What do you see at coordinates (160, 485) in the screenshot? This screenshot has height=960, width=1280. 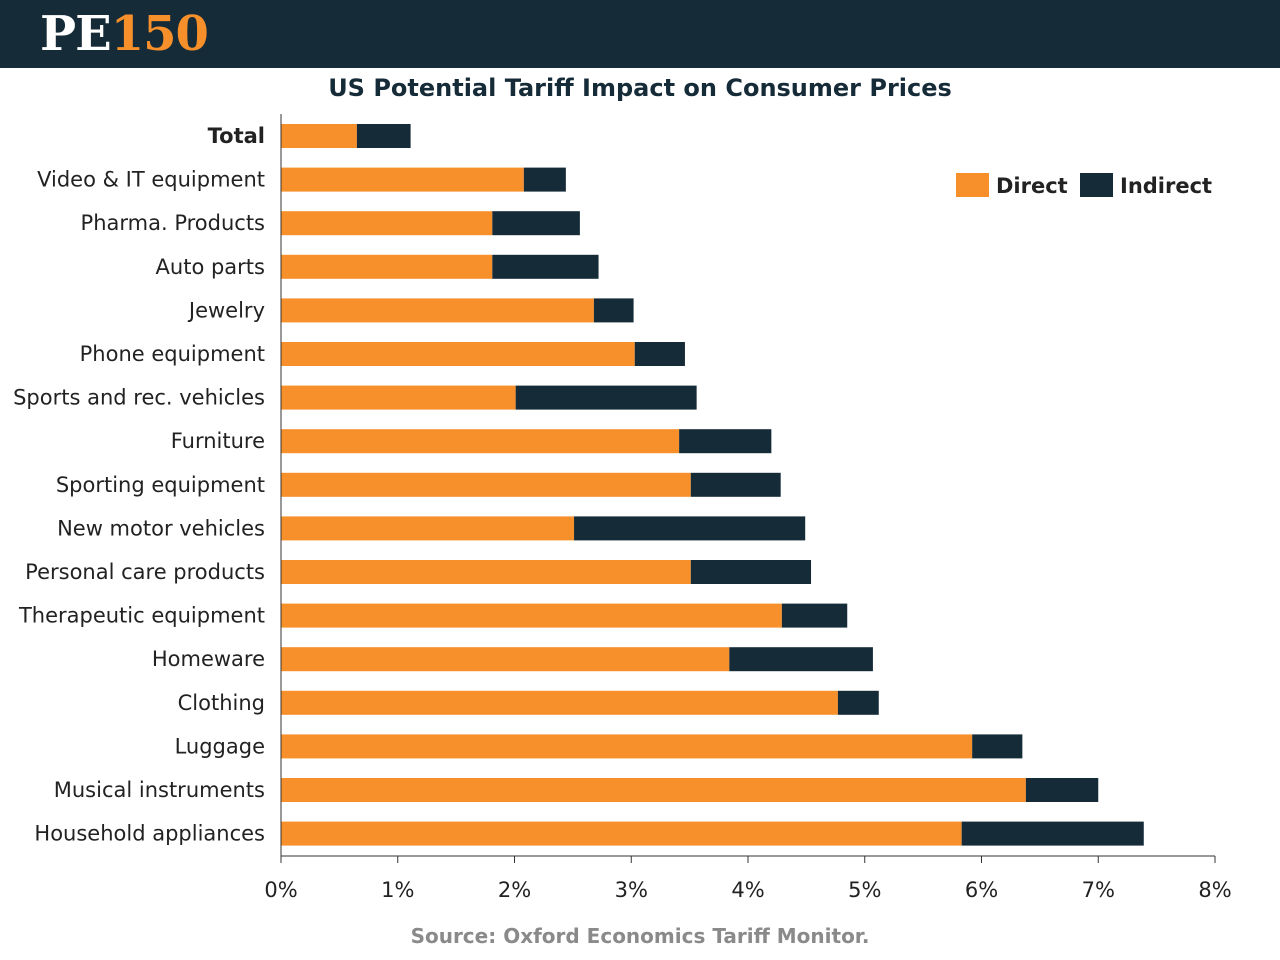 I see `category-label: Sporting equipment` at bounding box center [160, 485].